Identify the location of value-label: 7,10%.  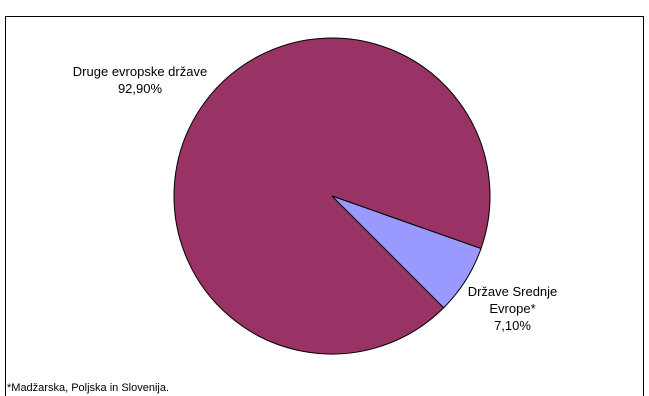
(512, 325).